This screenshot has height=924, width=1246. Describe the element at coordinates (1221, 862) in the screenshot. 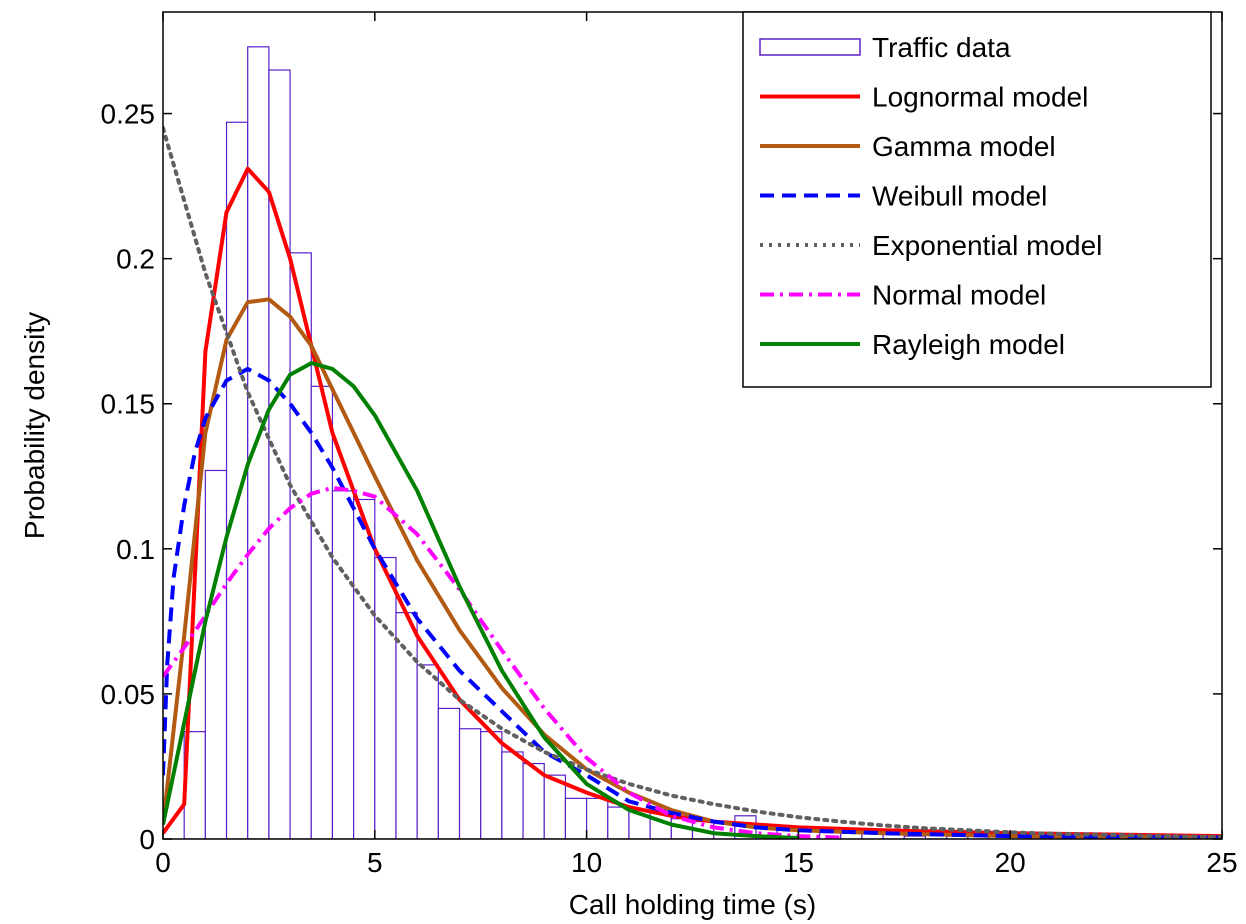

I see `x-tick-label: 25` at that location.